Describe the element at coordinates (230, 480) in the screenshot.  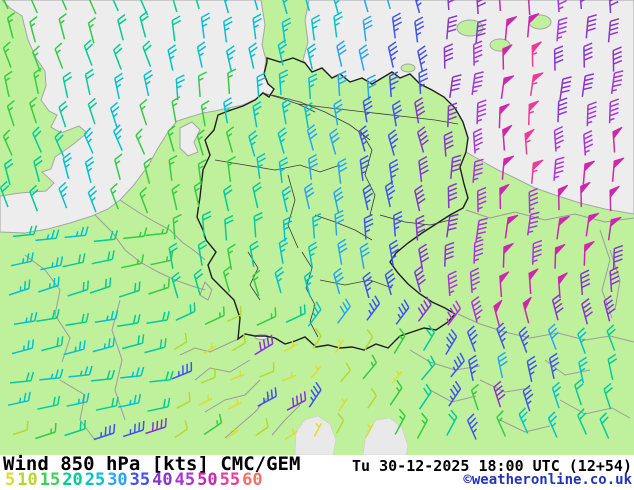
I see `legend-value-55: 55` at that location.